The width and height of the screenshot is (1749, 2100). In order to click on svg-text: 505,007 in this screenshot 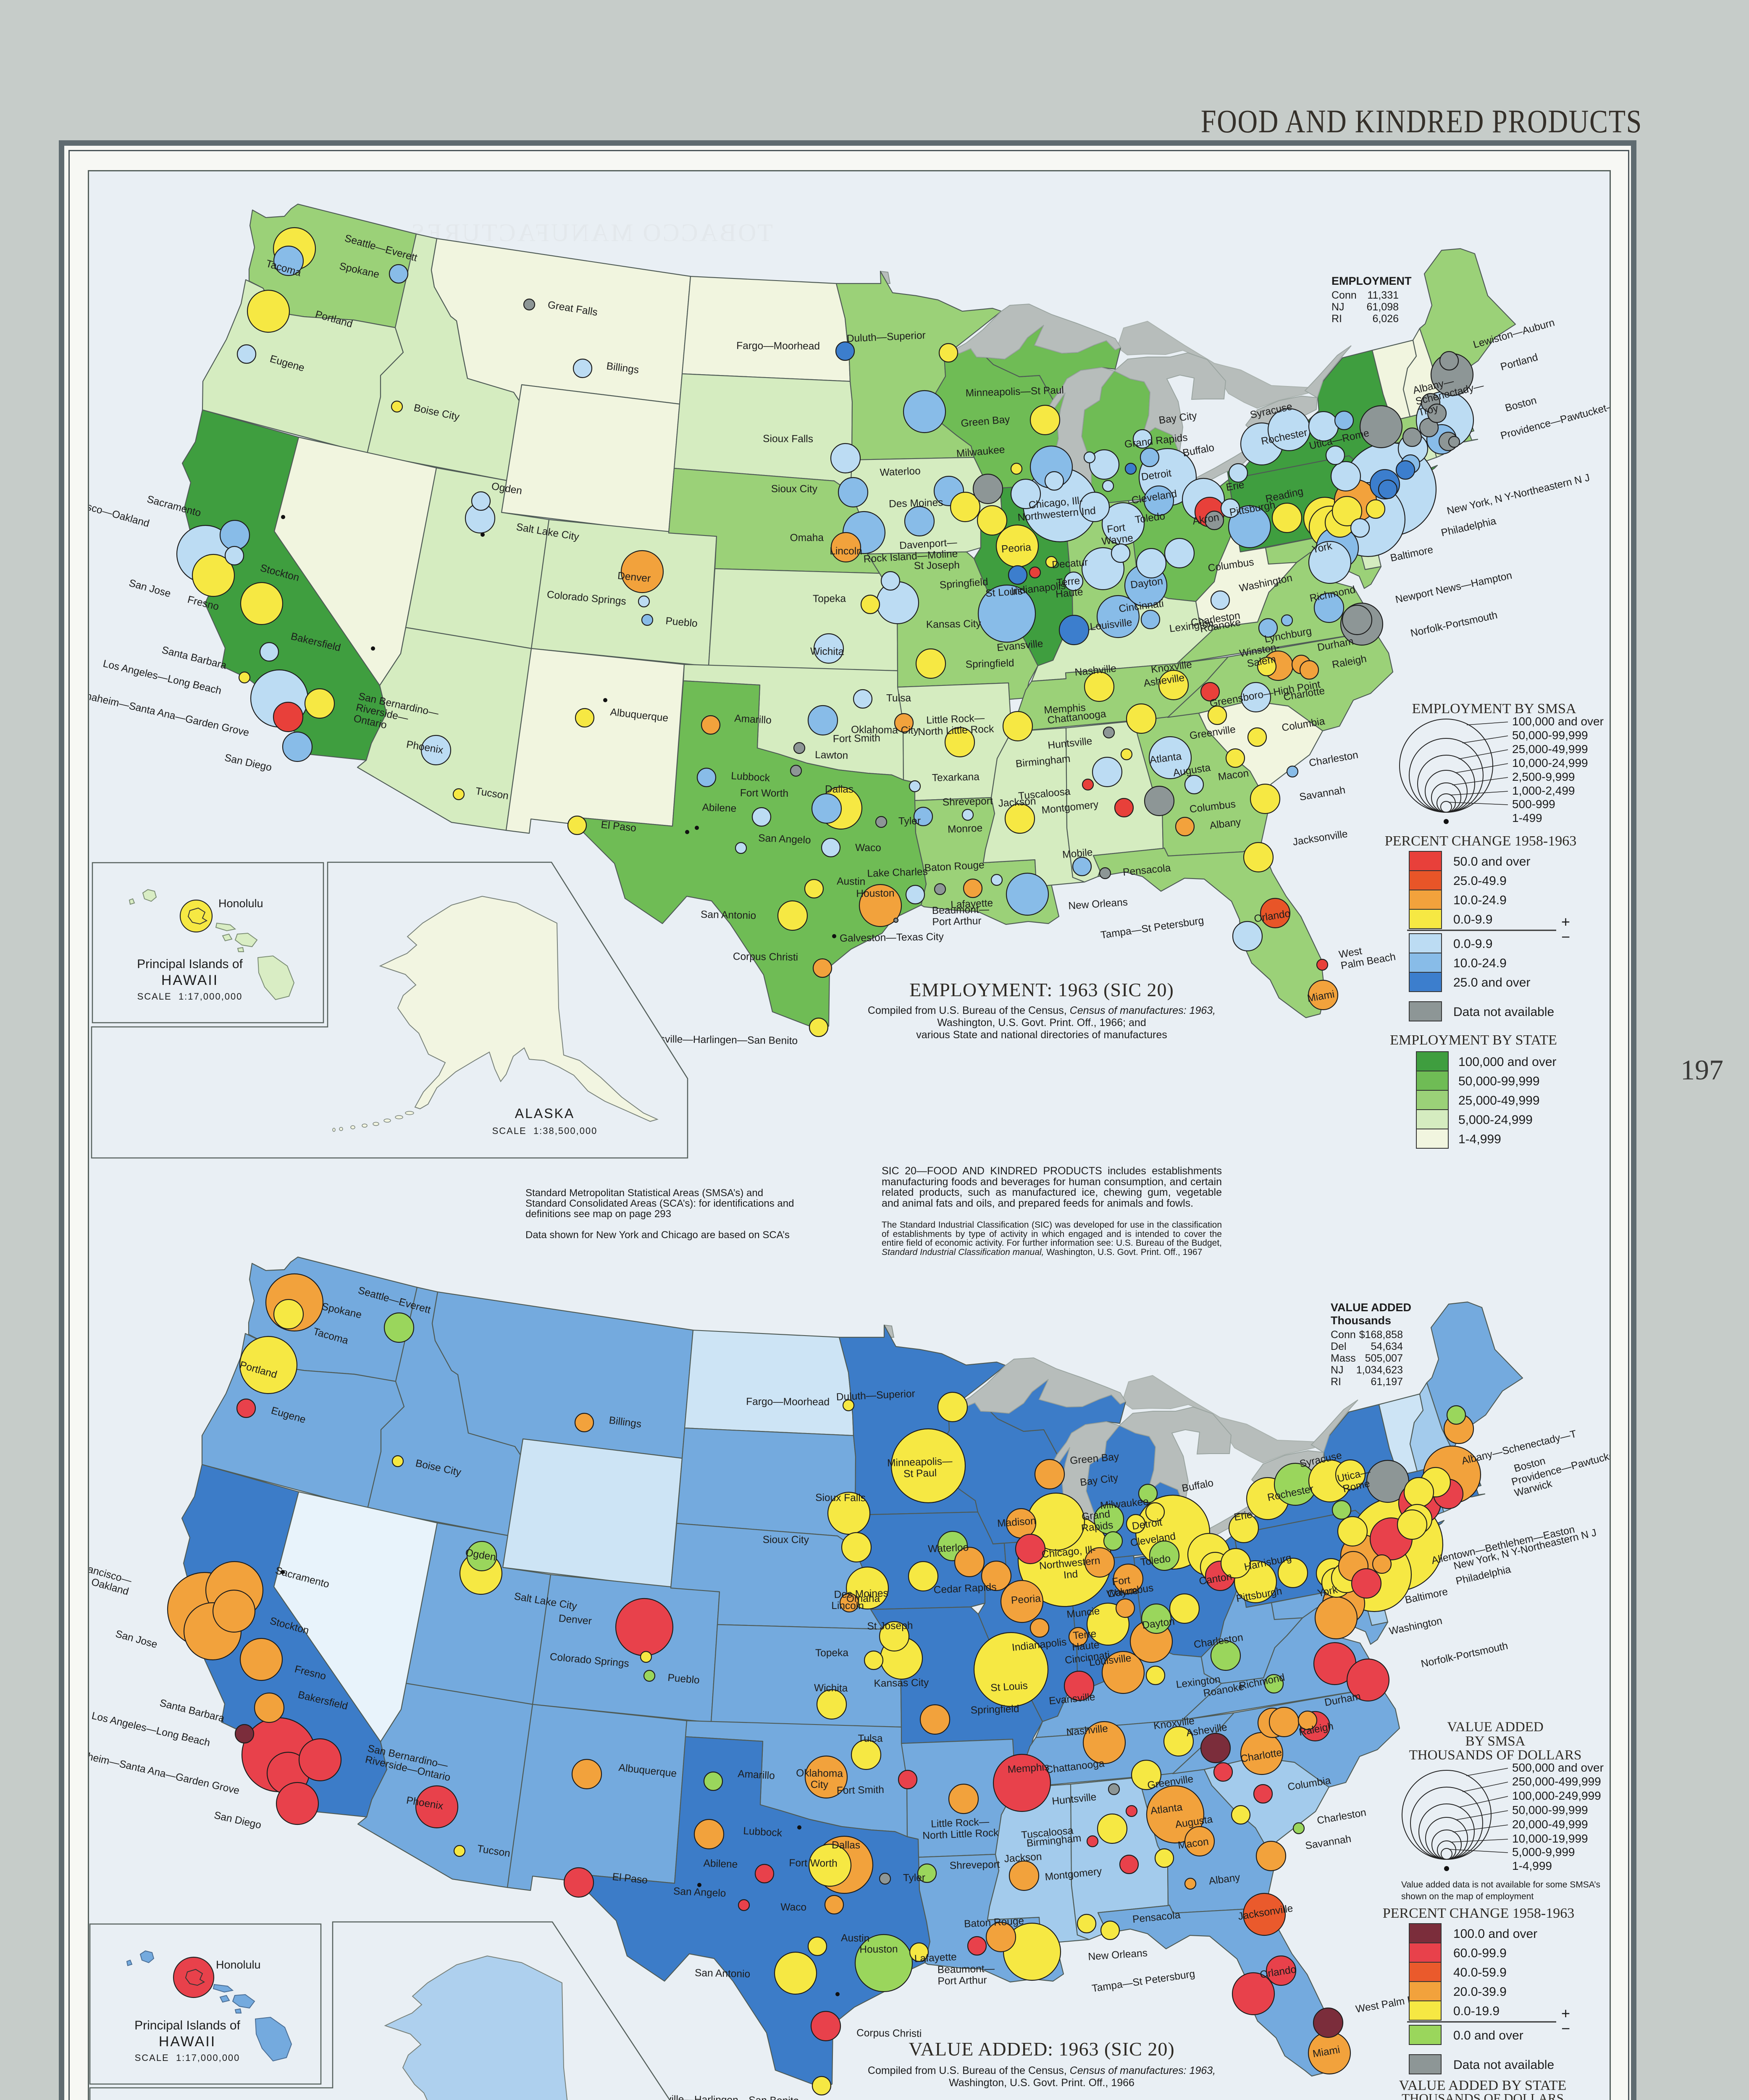, I will do `click(1384, 1358)`.